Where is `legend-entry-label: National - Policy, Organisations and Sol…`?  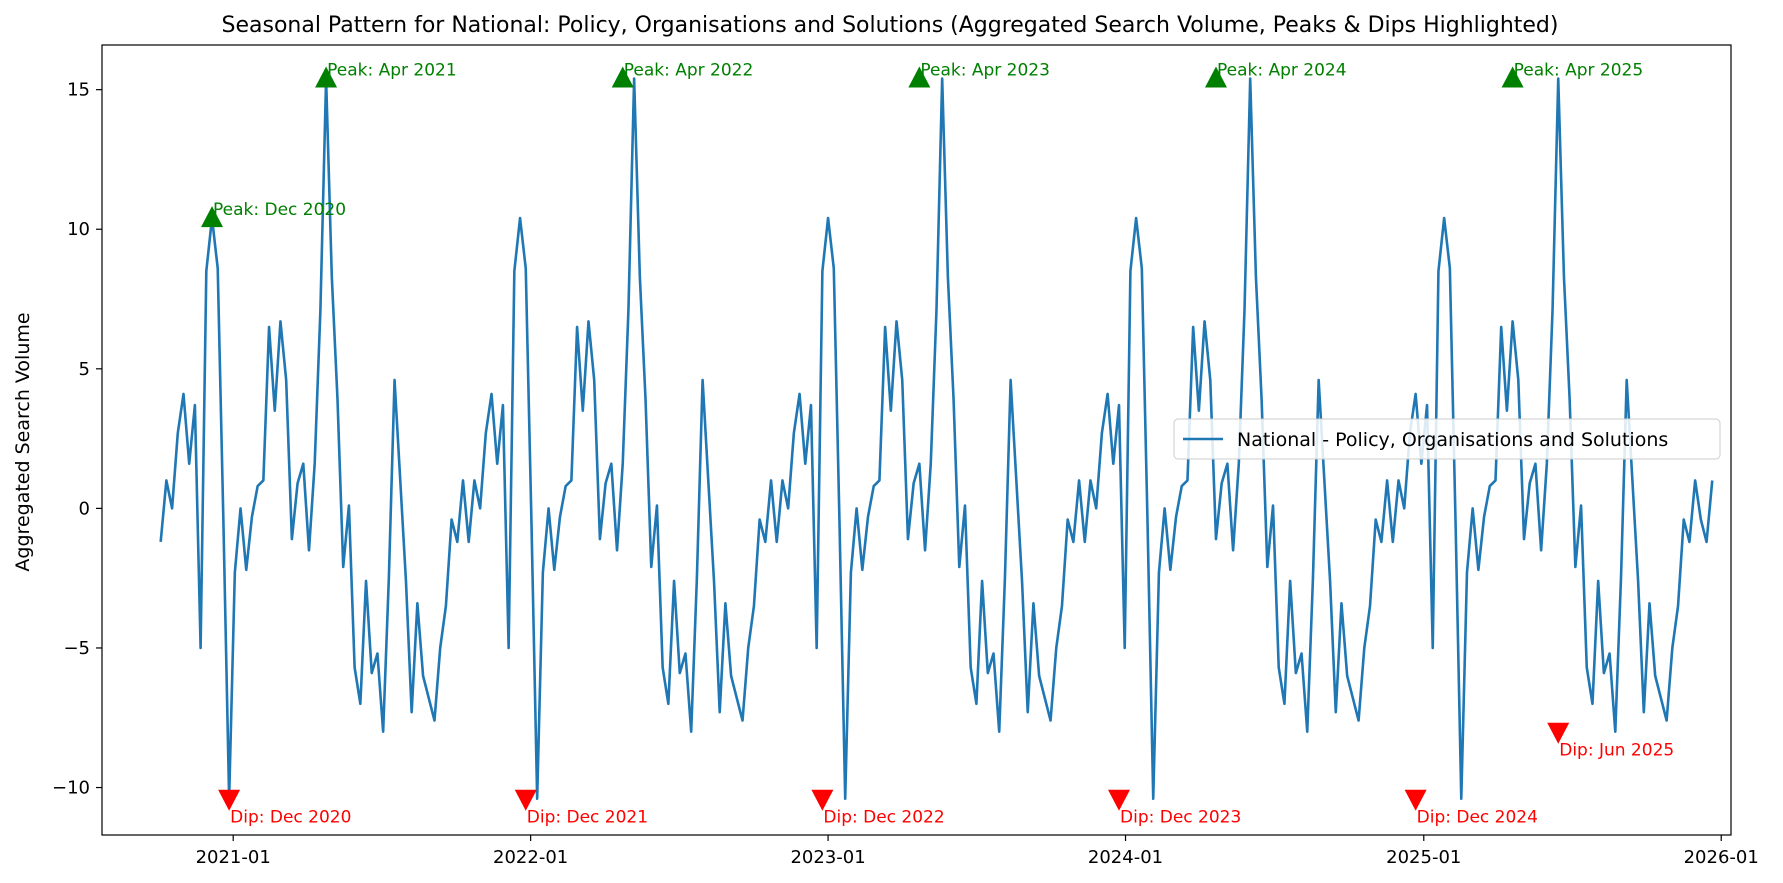 legend-entry-label: National - Policy, Organisations and Sol… is located at coordinates (1452, 440).